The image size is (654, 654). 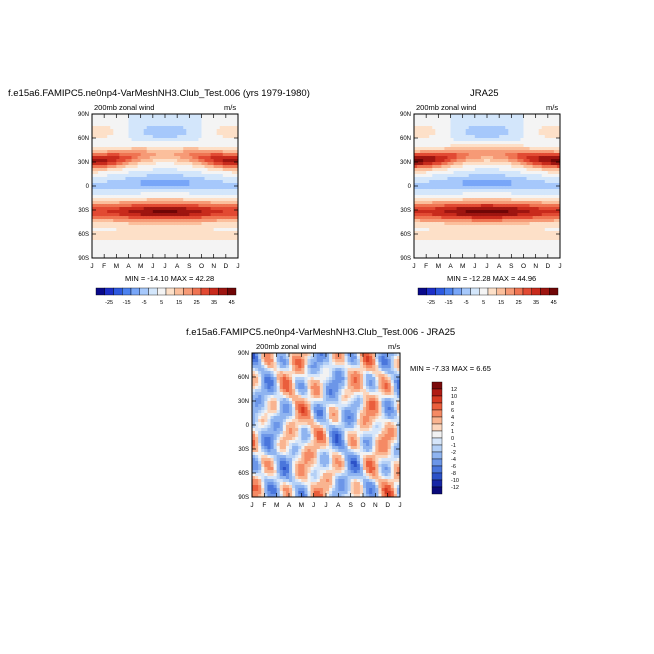 I want to click on colorbar-swatch, so click(x=536, y=291).